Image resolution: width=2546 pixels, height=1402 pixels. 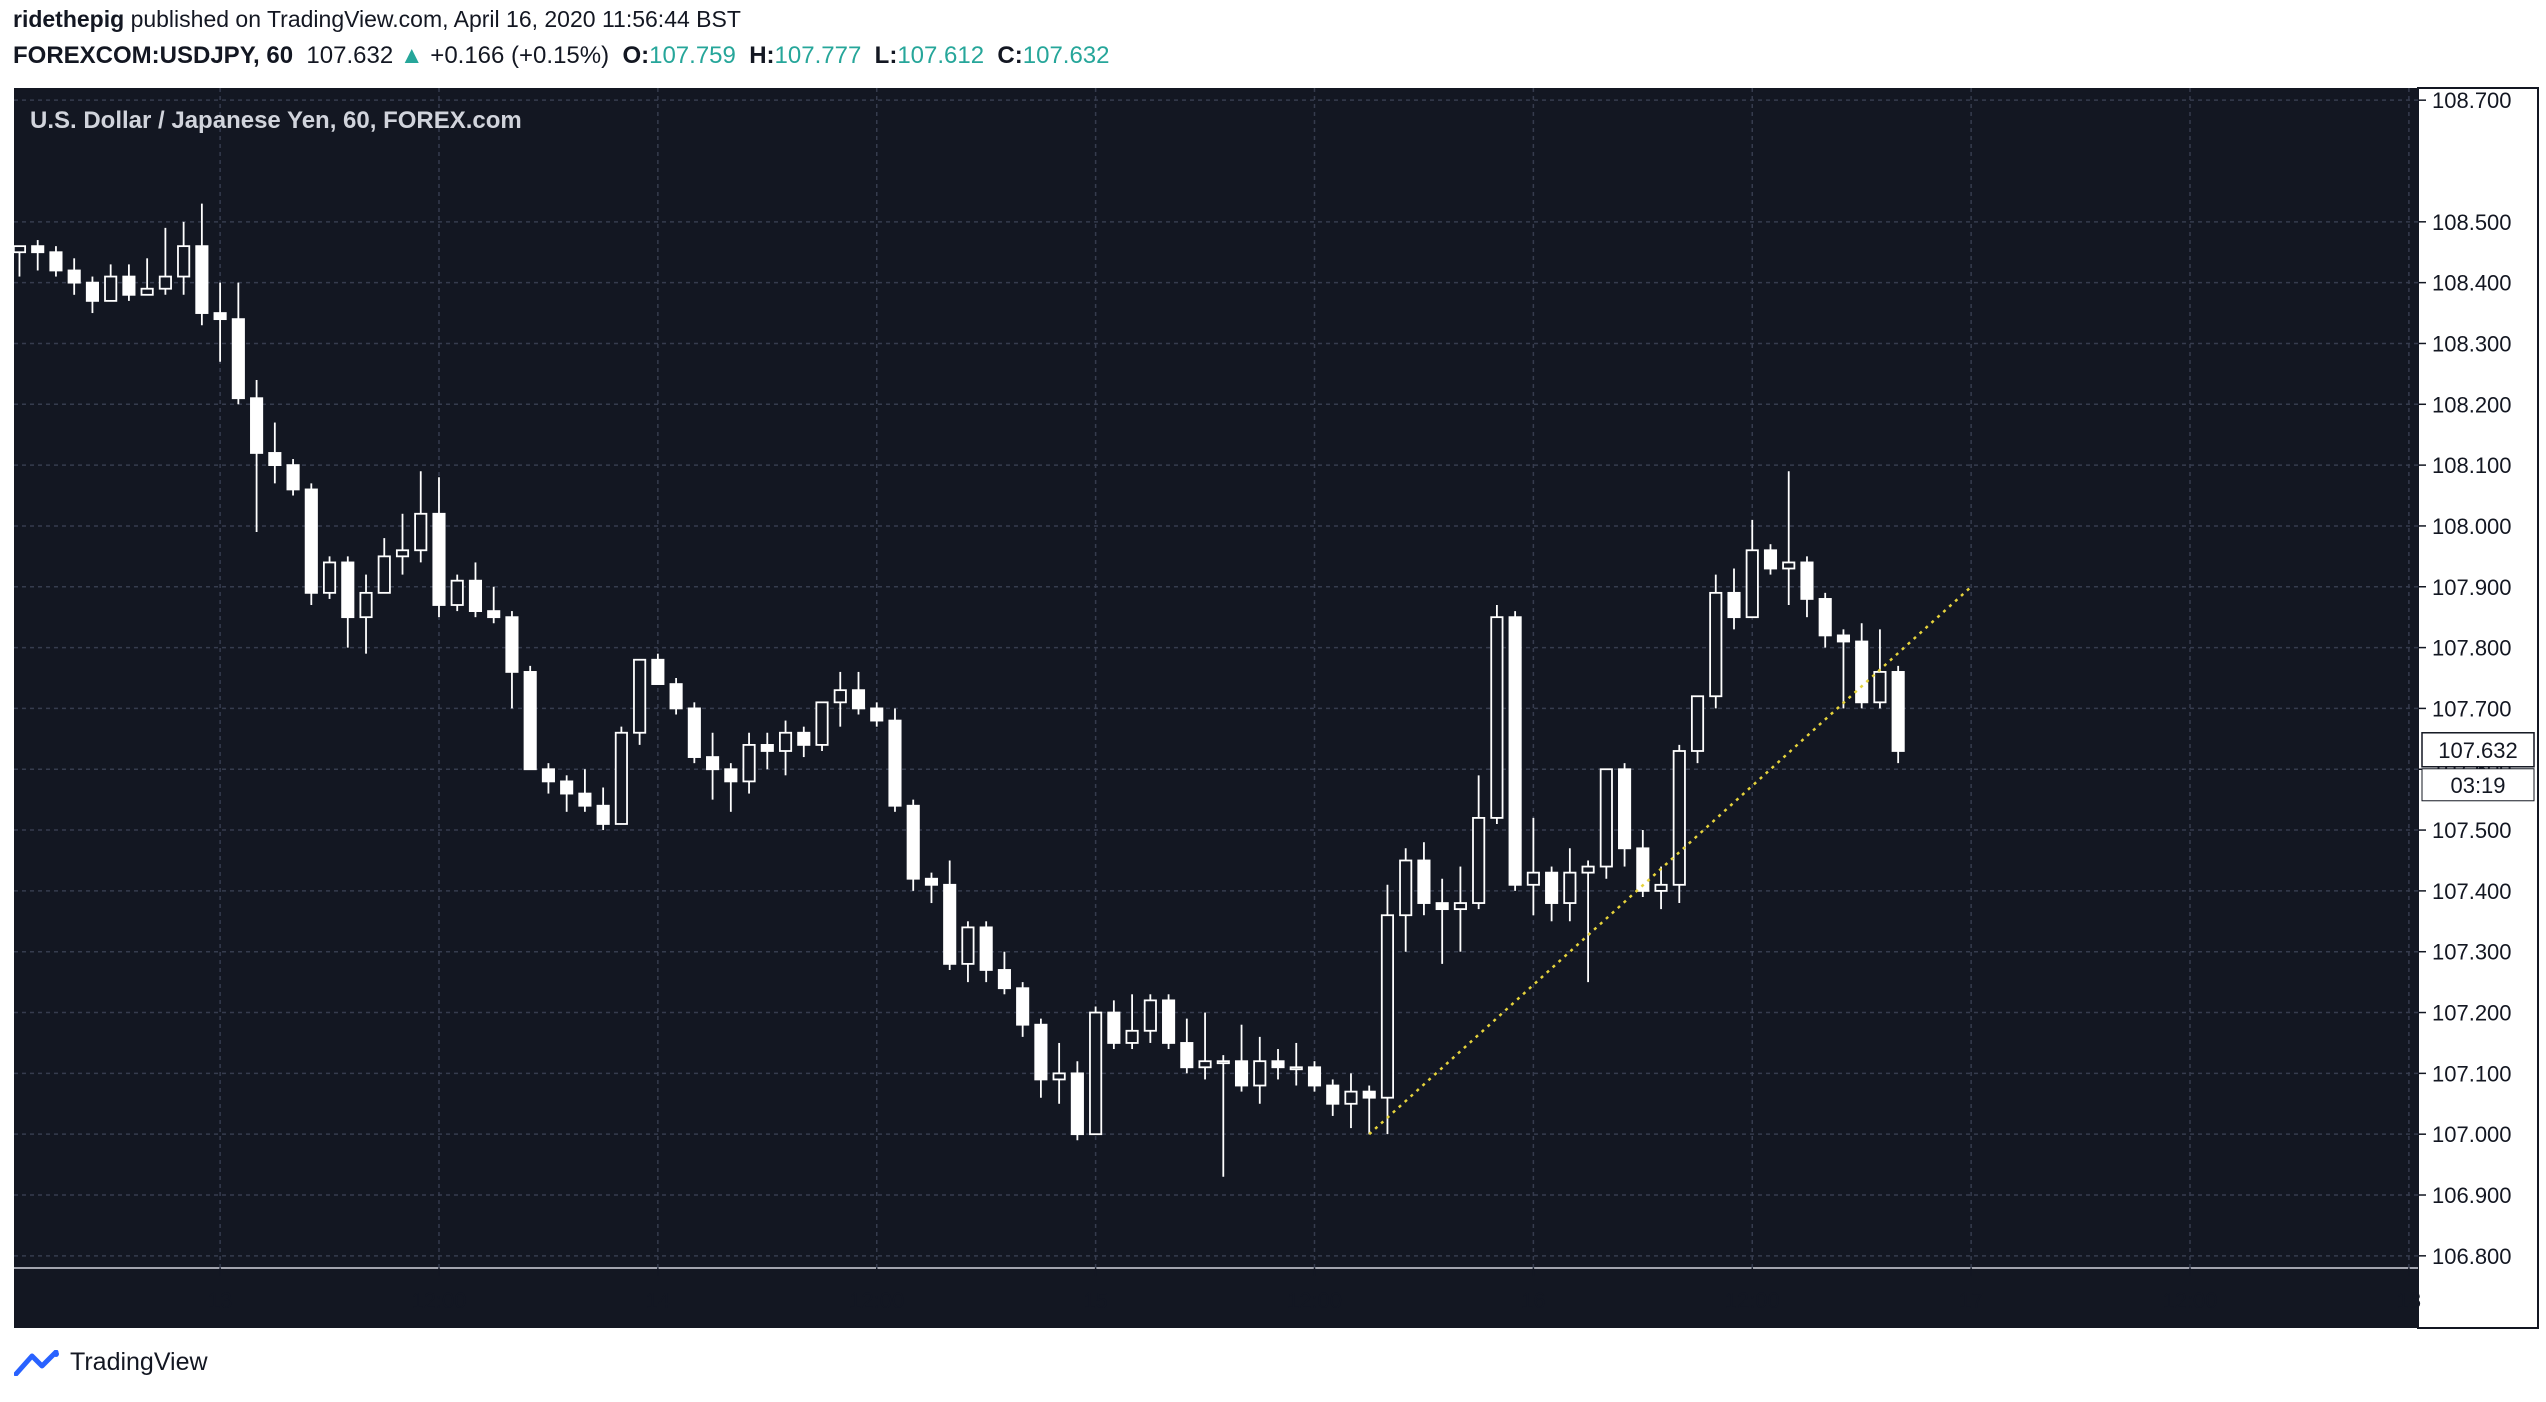 What do you see at coordinates (139, 1362) in the screenshot?
I see `brand-name: TradingView` at bounding box center [139, 1362].